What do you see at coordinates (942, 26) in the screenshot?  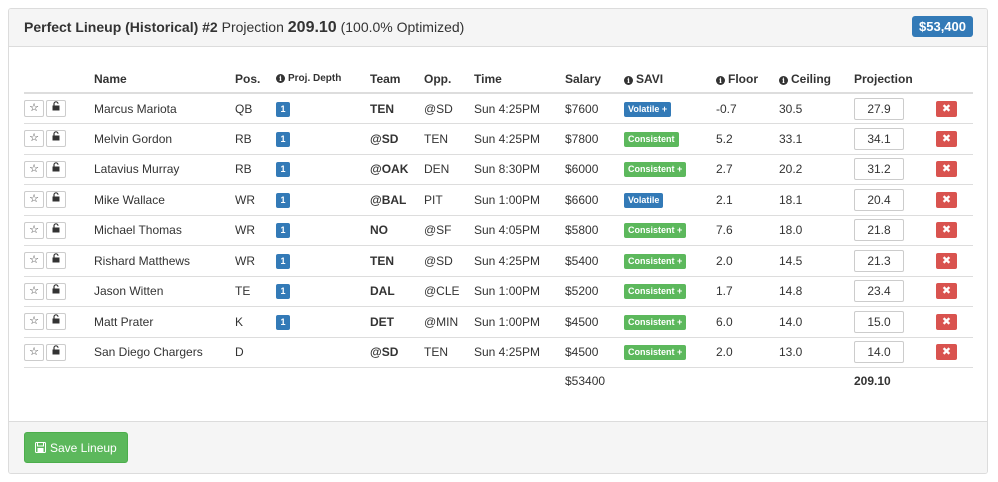 I see `salary-badge: $53,400` at bounding box center [942, 26].